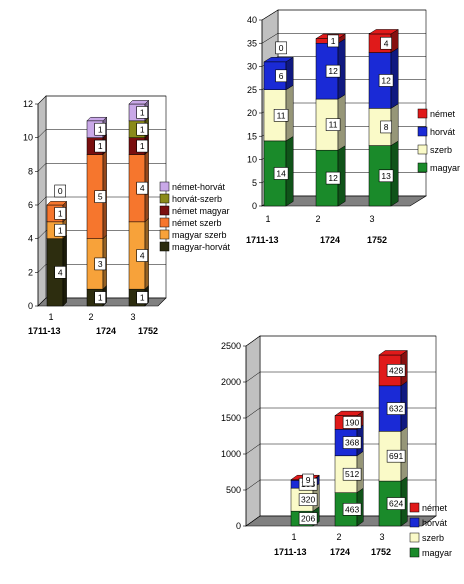 The width and height of the screenshot is (464, 584). What do you see at coordinates (254, 183) in the screenshot?
I see `y-tick-label: 5` at bounding box center [254, 183].